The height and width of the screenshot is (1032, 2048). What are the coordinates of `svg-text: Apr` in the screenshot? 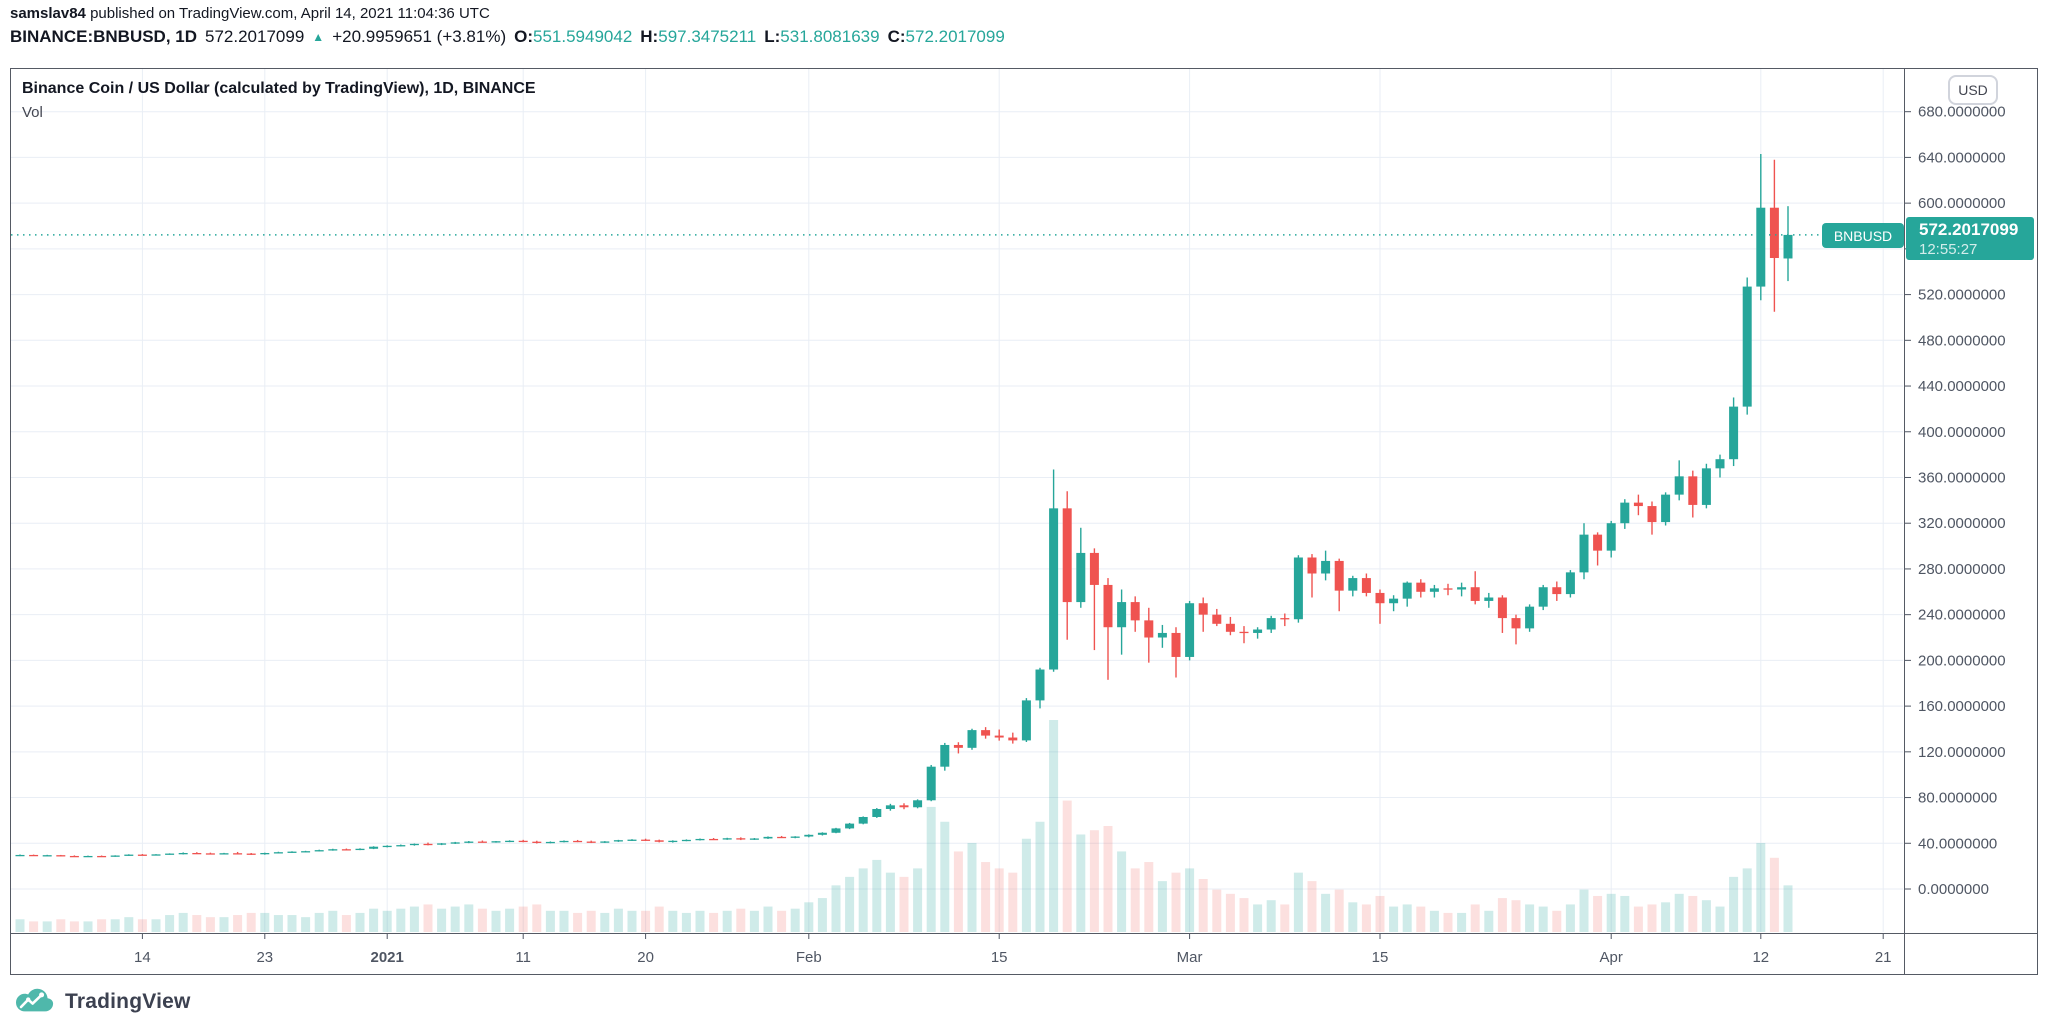 It's located at (1611, 957).